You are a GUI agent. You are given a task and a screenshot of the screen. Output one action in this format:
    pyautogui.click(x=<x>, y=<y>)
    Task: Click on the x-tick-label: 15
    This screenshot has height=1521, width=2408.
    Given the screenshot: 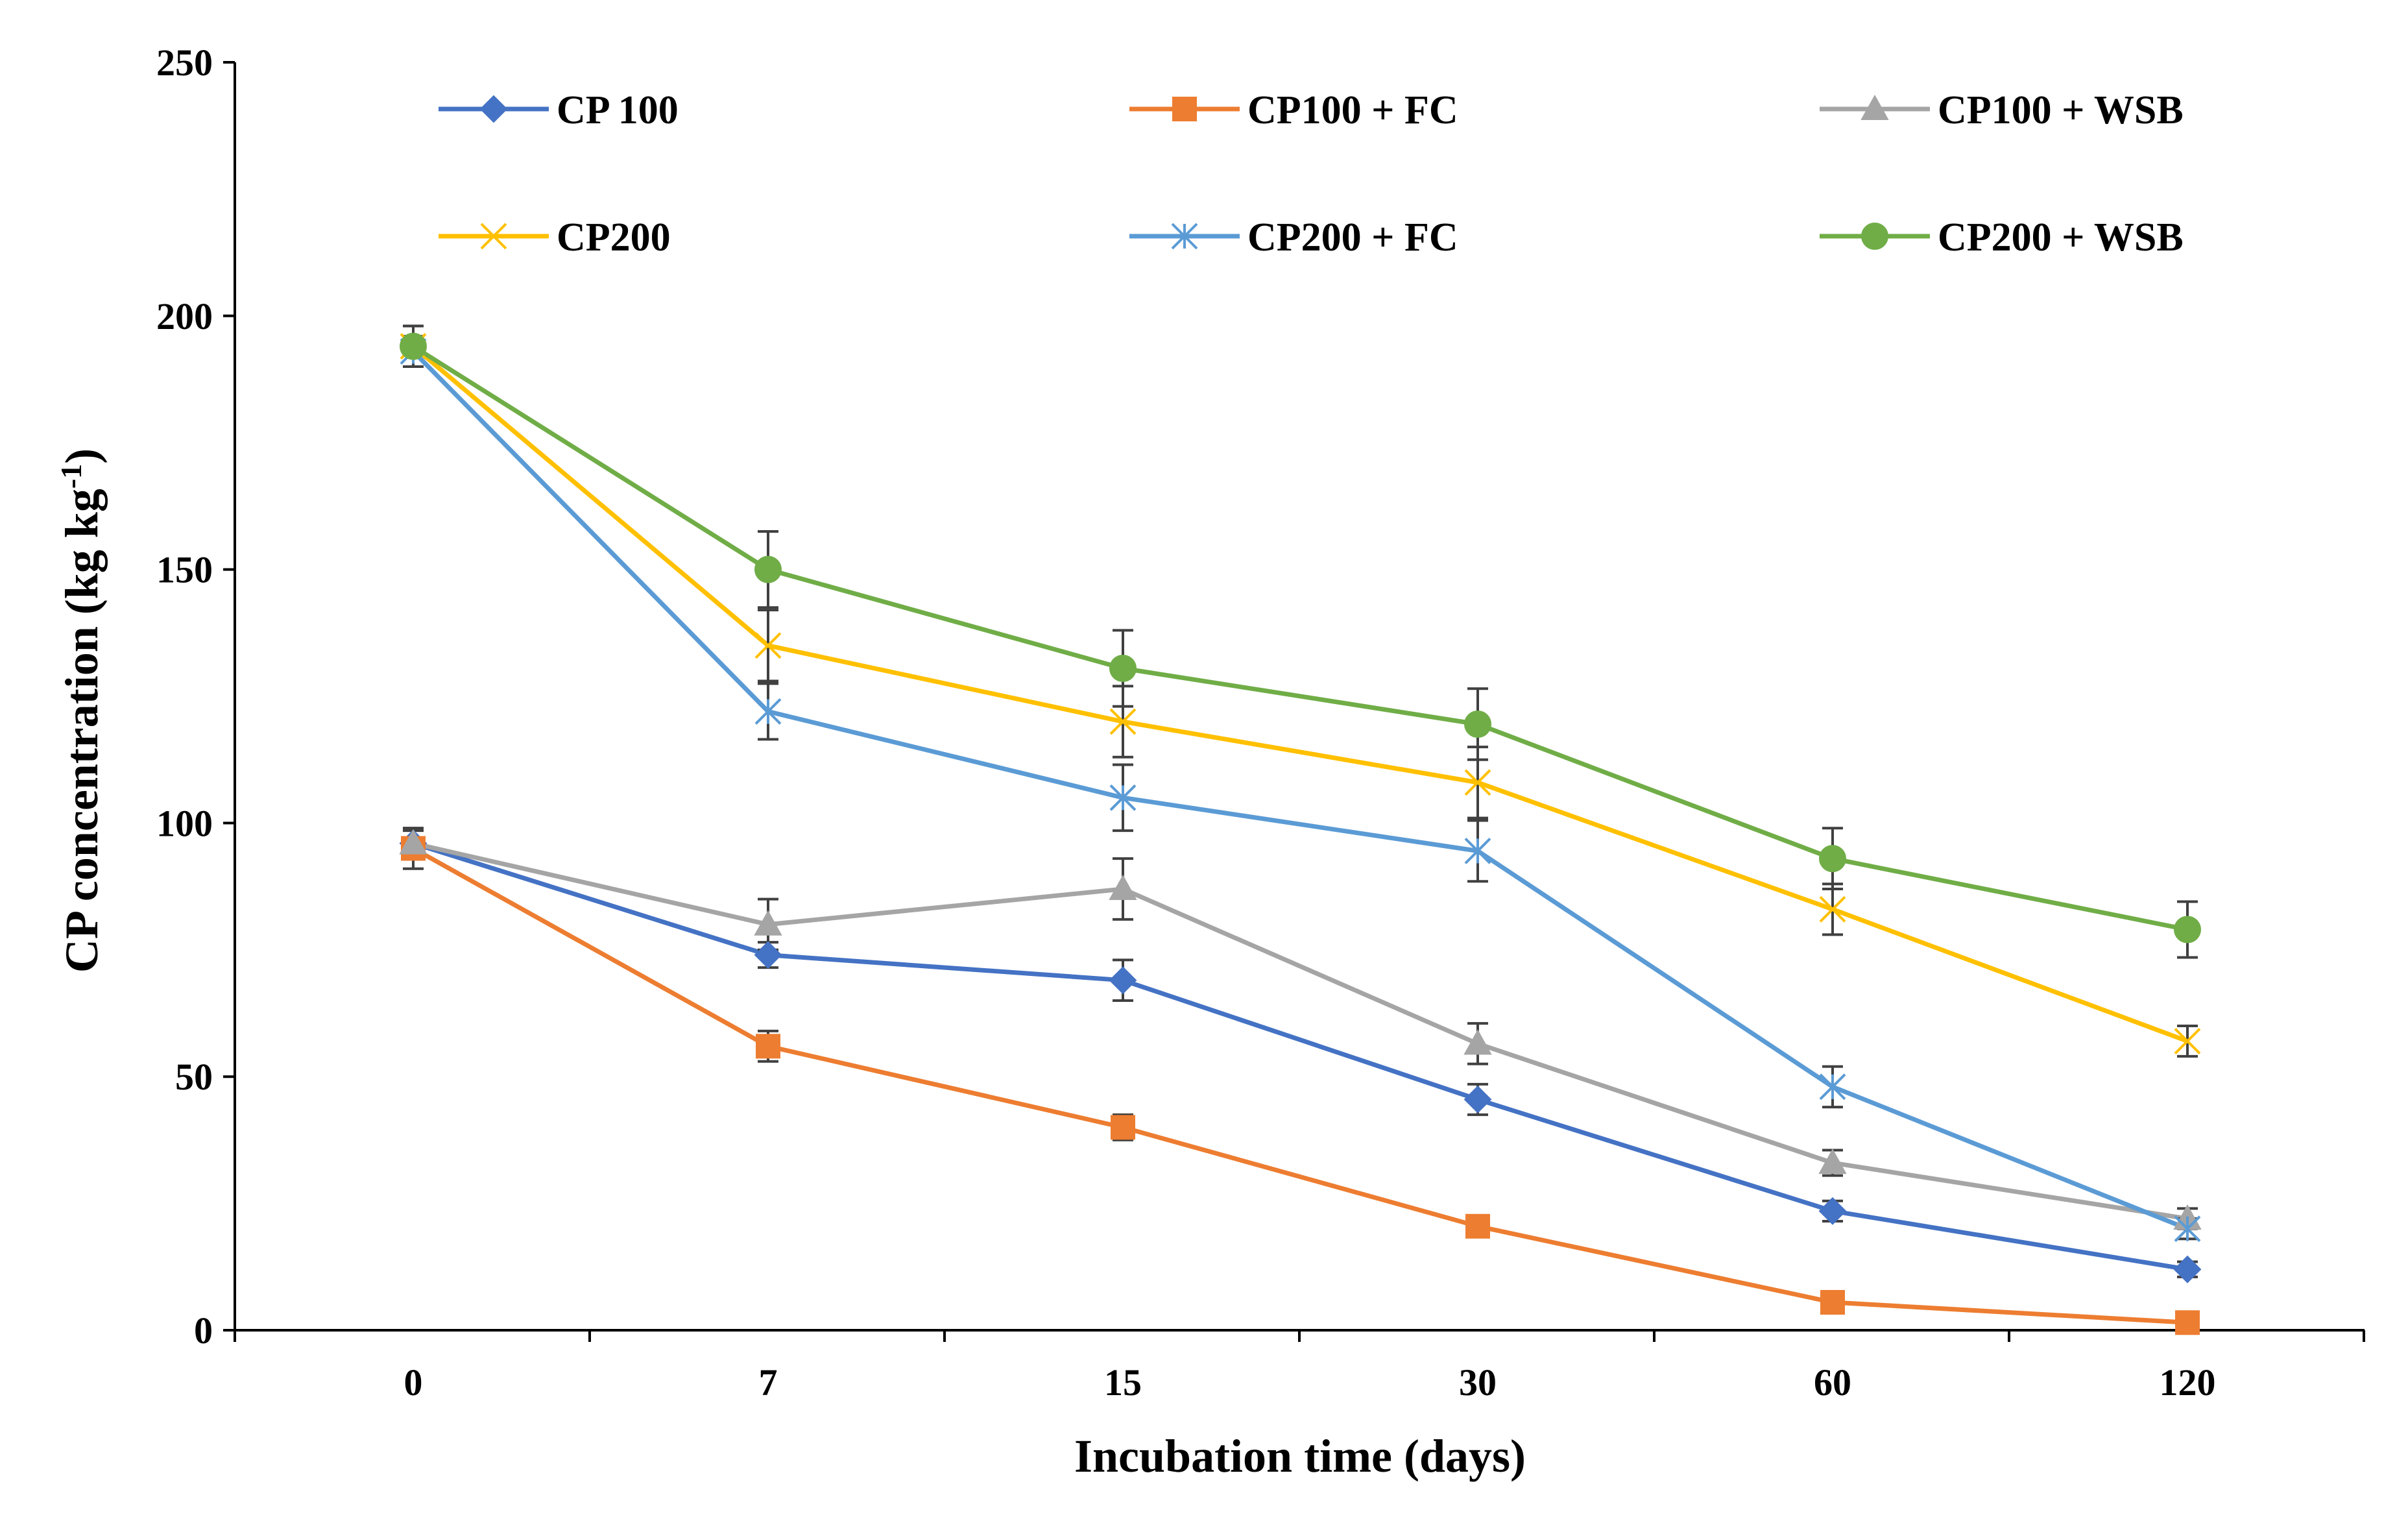 What is the action you would take?
    pyautogui.click(x=1123, y=1382)
    